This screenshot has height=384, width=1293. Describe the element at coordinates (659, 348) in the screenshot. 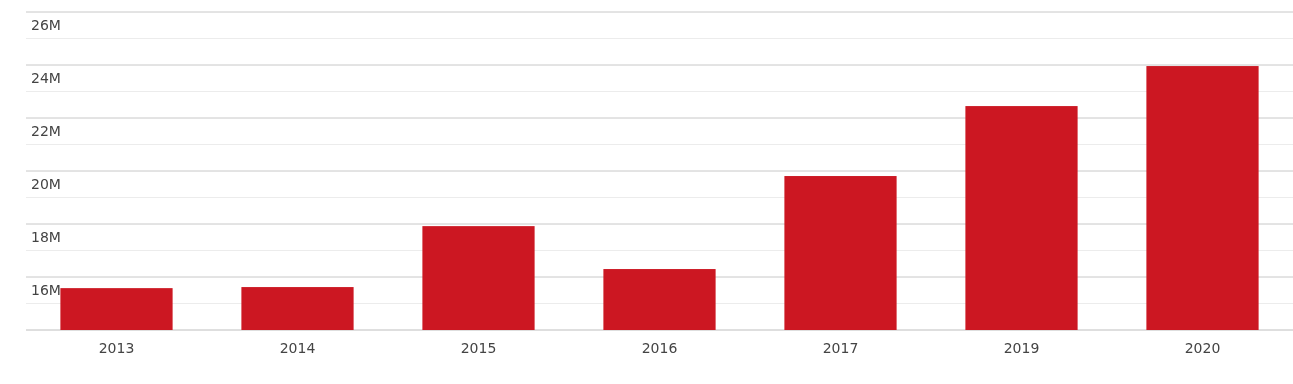

I see `x-tick-label: 2016` at that location.